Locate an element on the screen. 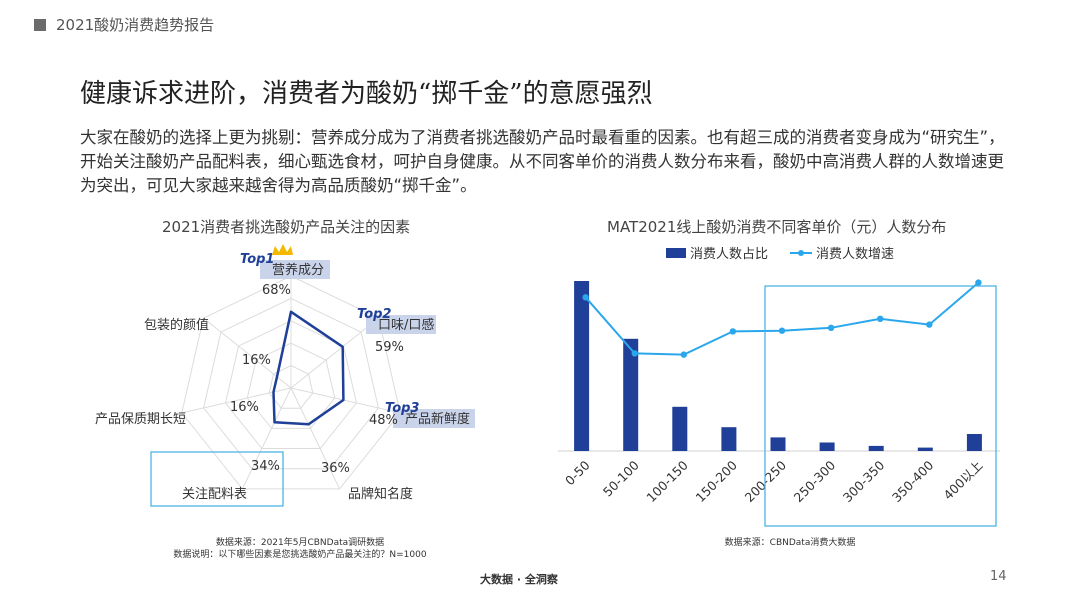 The image size is (1080, 598). footer-brand: 大数据 · 全洞察 is located at coordinates (519, 579).